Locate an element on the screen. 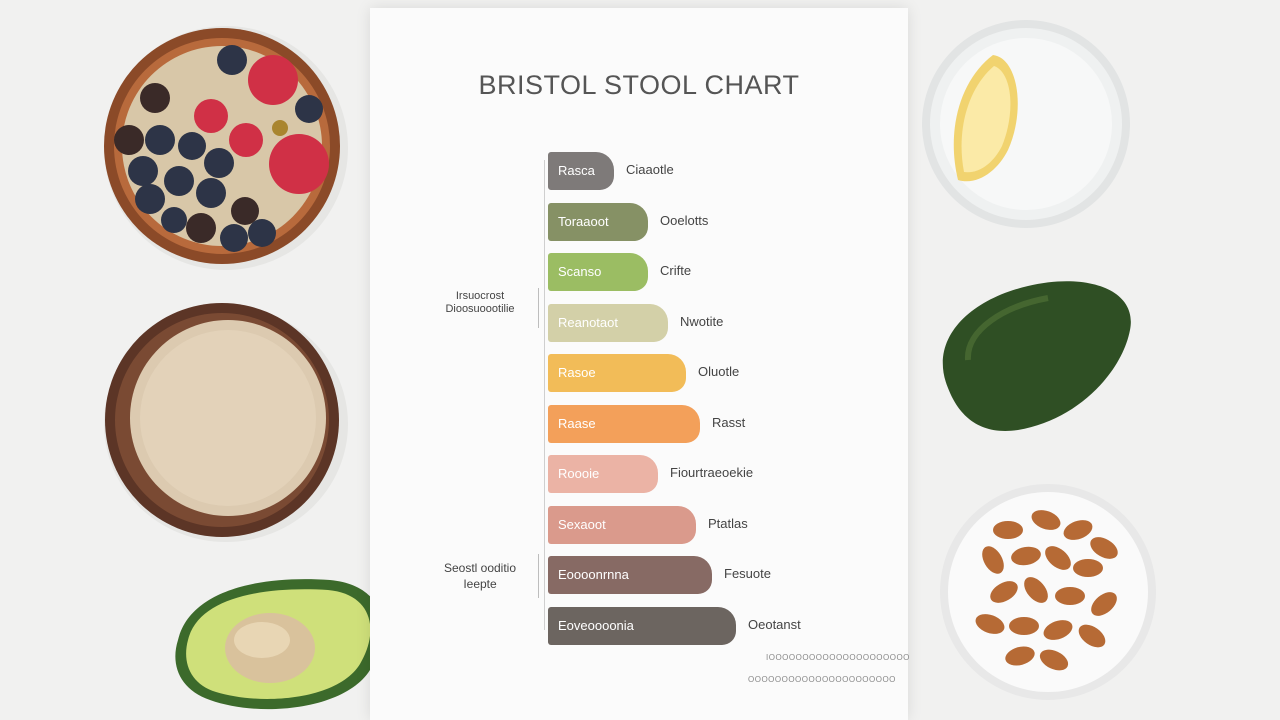  chart-band-5: Rasoe is located at coordinates (617, 373).